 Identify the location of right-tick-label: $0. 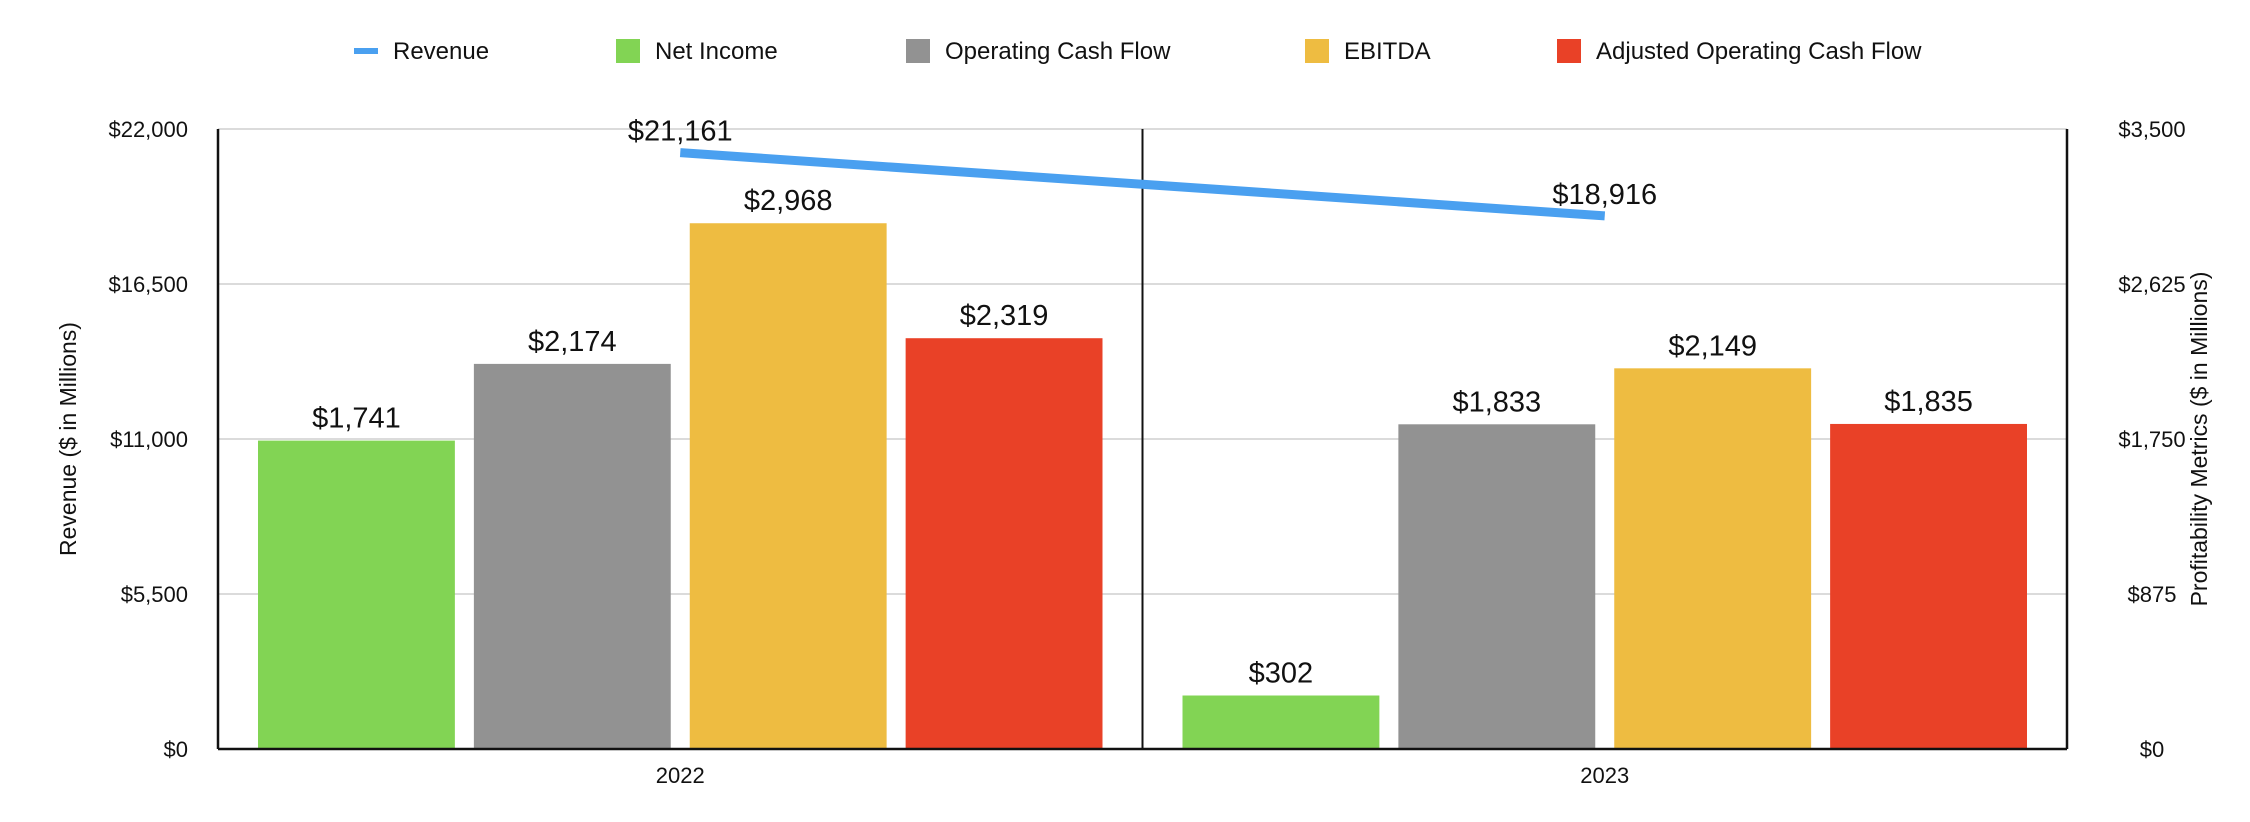
(2152, 749).